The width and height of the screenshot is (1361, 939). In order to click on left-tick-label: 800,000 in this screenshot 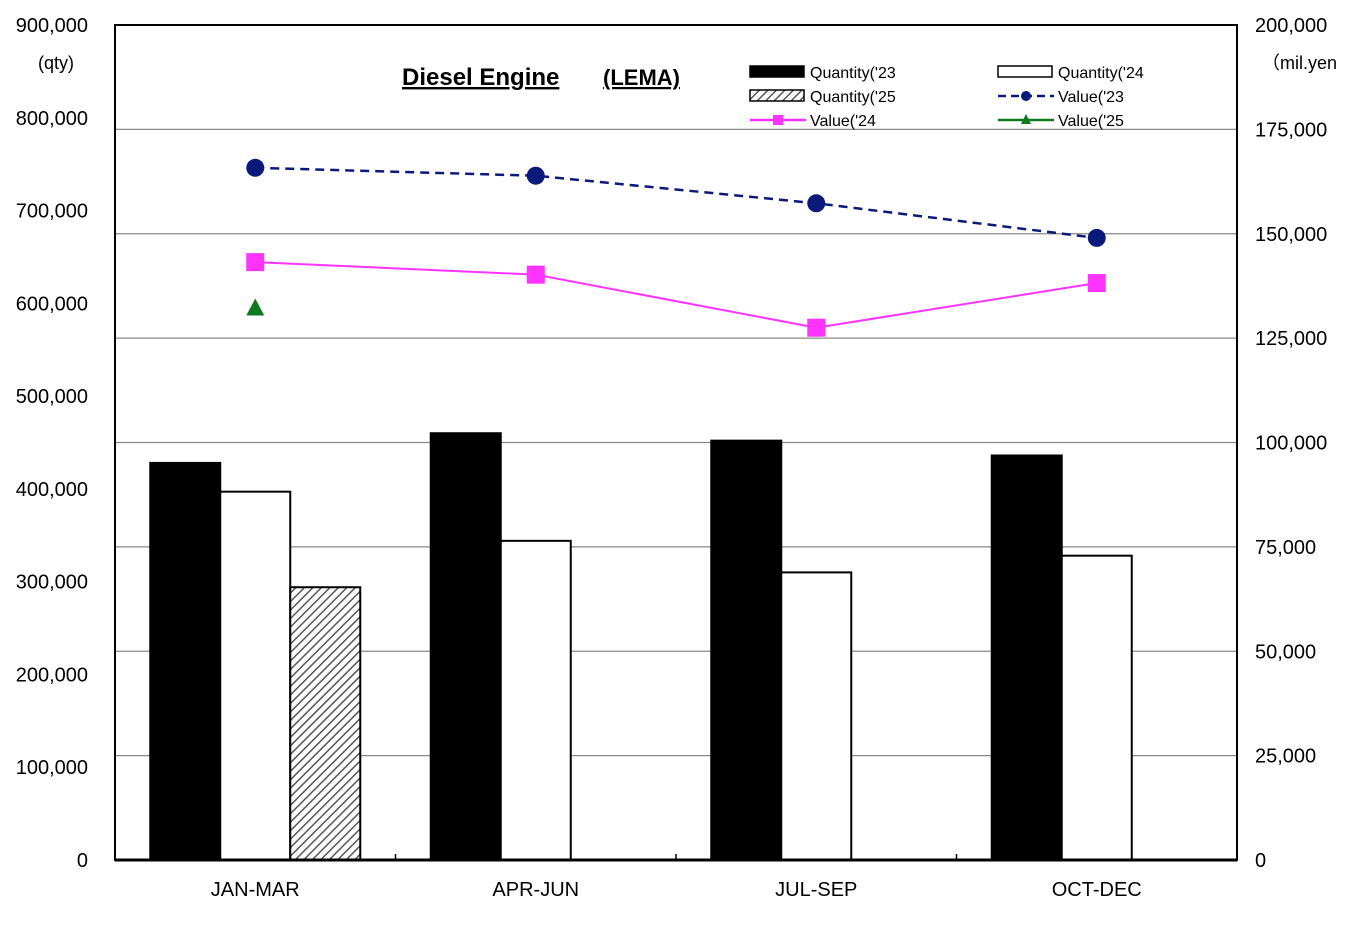, I will do `click(52, 119)`.